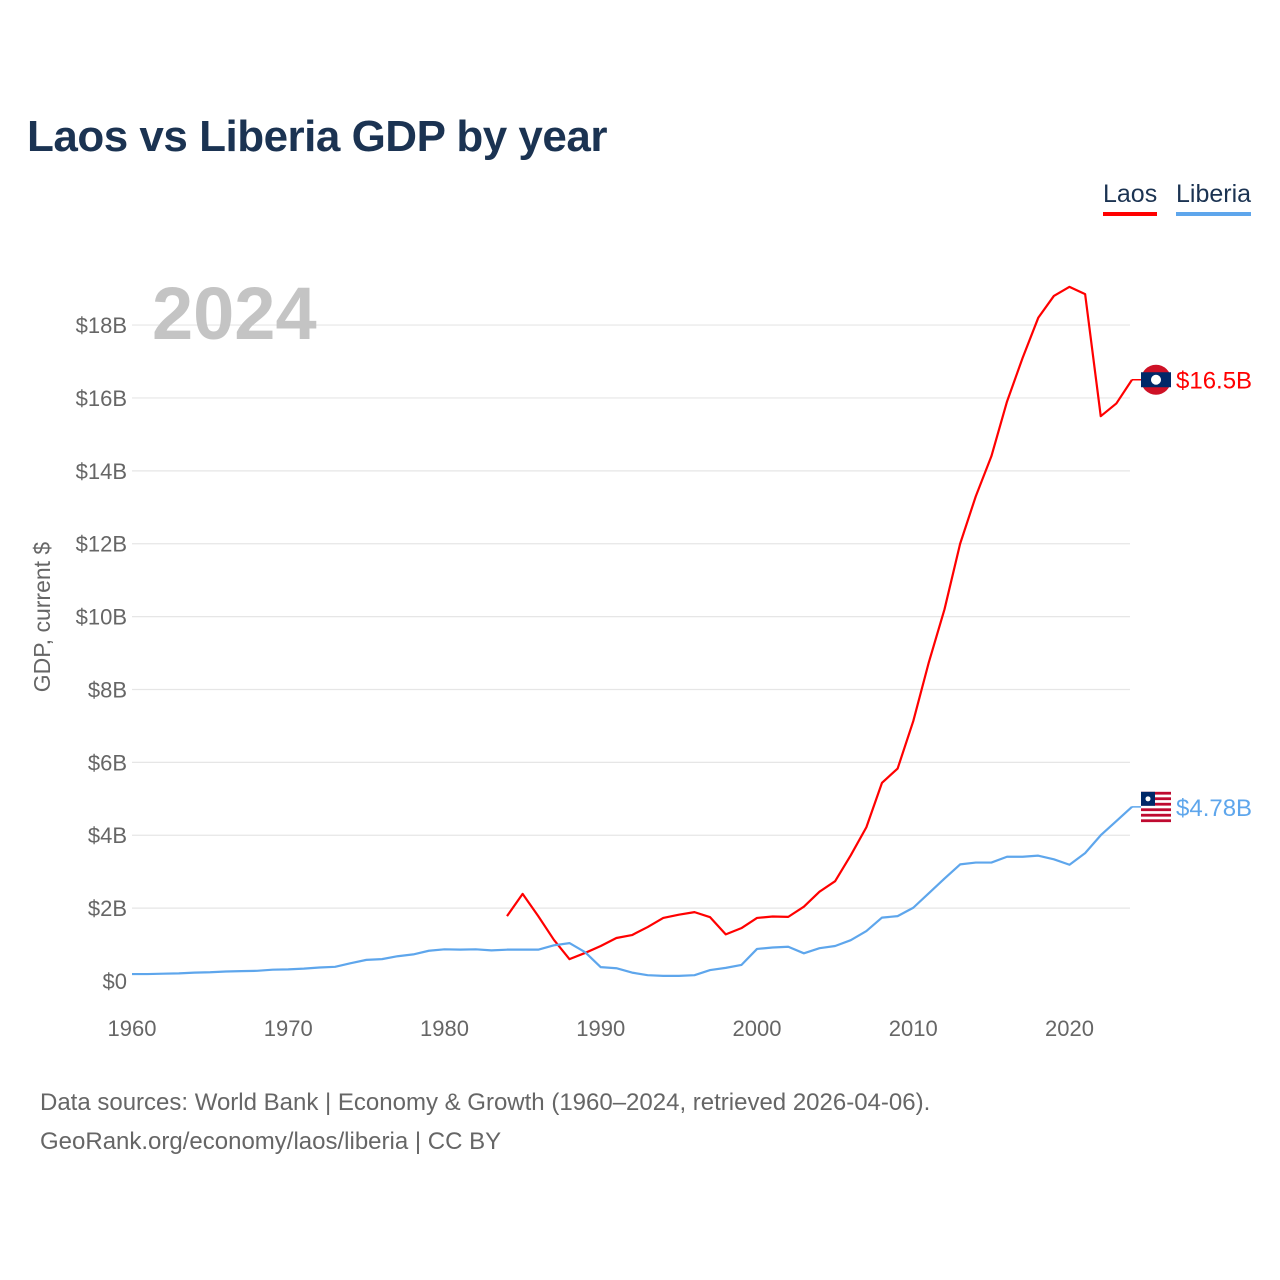 This screenshot has height=1280, width=1280. I want to click on x-tick-label: 1980, so click(444, 1028).